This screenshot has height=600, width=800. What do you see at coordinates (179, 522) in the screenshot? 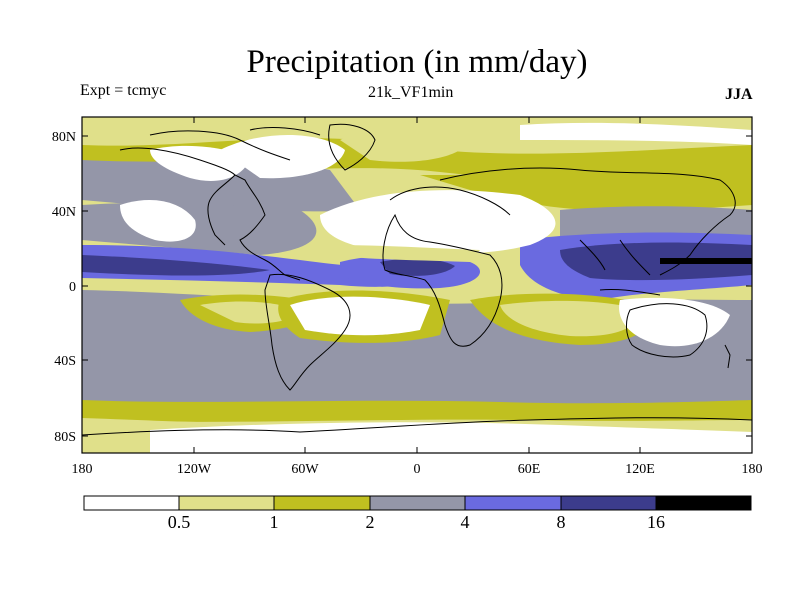
I see `colorbar-label-0: 0.5` at bounding box center [179, 522].